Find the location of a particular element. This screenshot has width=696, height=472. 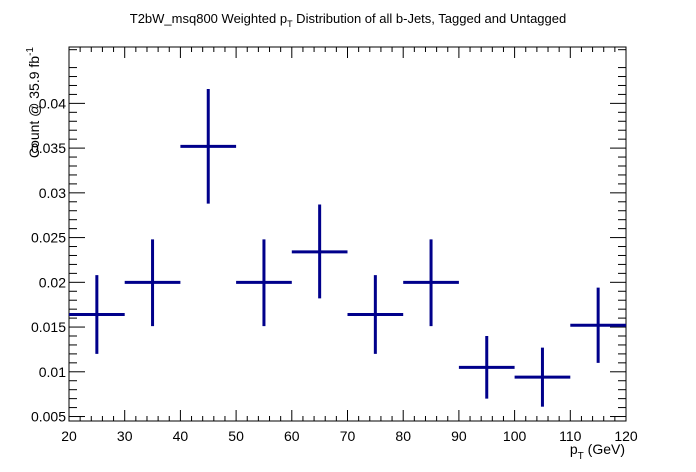

y-axis-label-sup: -1 is located at coordinates (30, 51).